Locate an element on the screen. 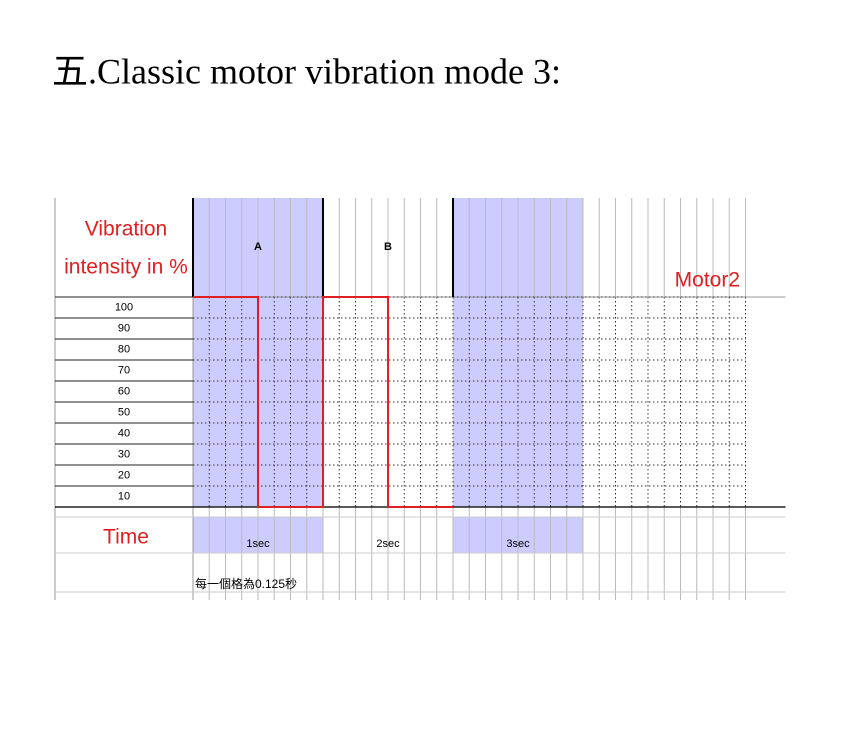 The height and width of the screenshot is (755, 850). y-tick-label: 60 is located at coordinates (124, 391).